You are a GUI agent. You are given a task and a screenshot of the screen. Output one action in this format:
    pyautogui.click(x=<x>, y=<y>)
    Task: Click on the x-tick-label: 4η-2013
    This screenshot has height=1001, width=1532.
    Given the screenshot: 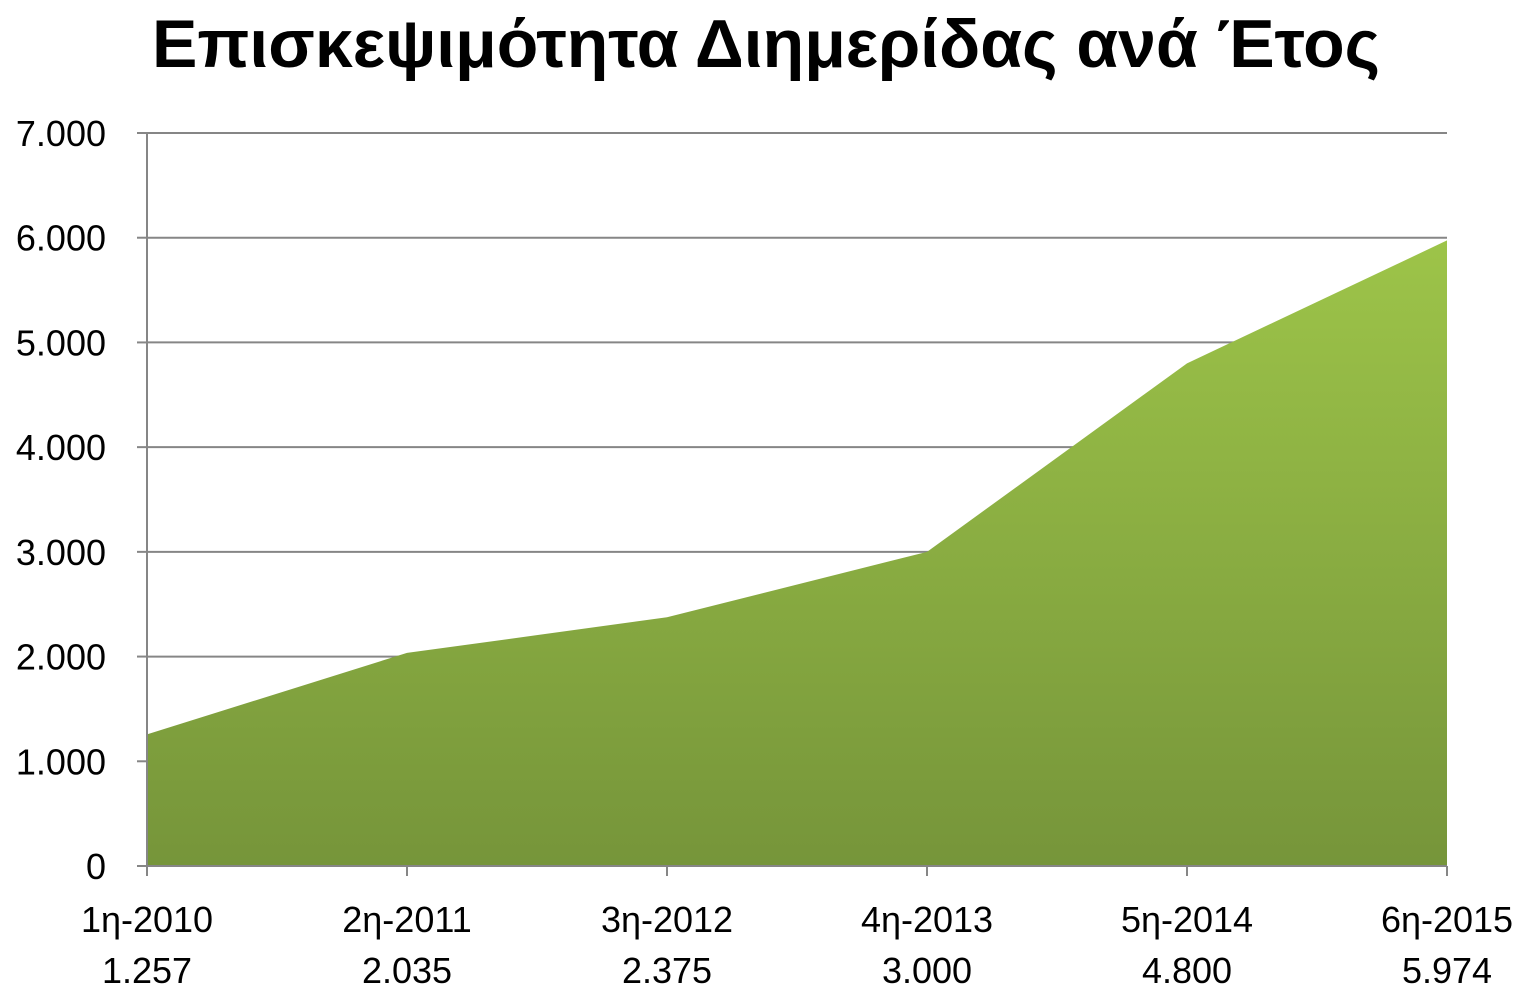 What is the action you would take?
    pyautogui.click(x=927, y=919)
    